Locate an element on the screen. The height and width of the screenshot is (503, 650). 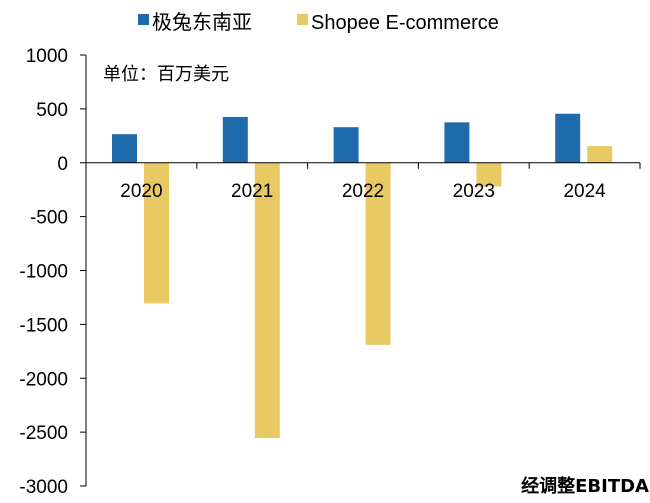
bar-series-1-2021 is located at coordinates (235, 139).